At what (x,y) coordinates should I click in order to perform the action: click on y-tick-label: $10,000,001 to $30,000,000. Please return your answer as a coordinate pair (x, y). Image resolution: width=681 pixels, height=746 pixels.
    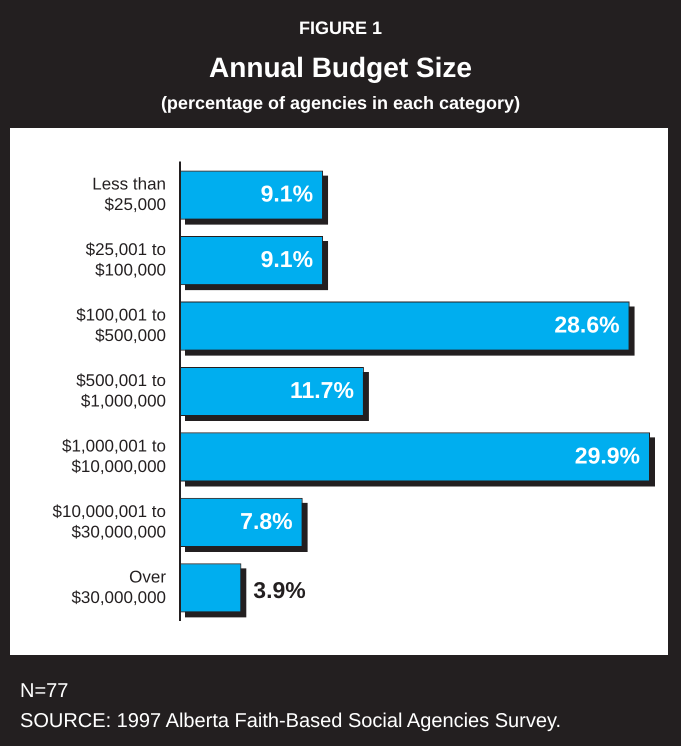
    Looking at the image, I should click on (109, 522).